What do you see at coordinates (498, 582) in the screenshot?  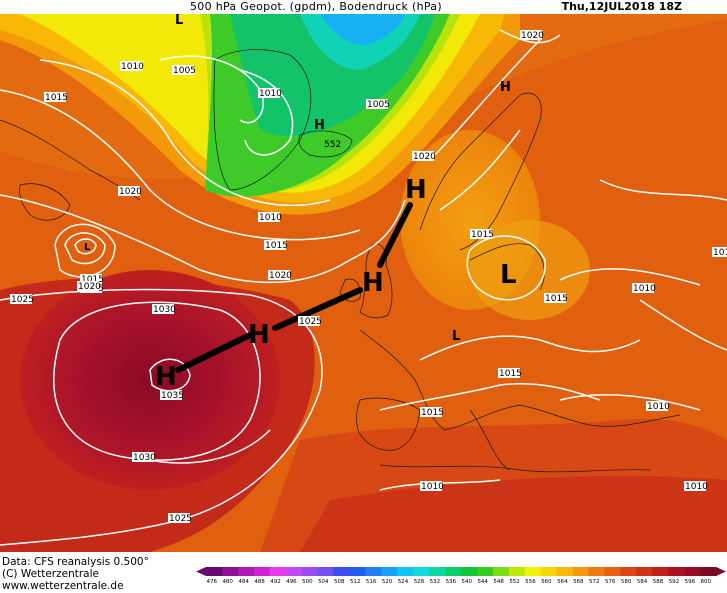 I see `scale-tick-label: 548` at bounding box center [498, 582].